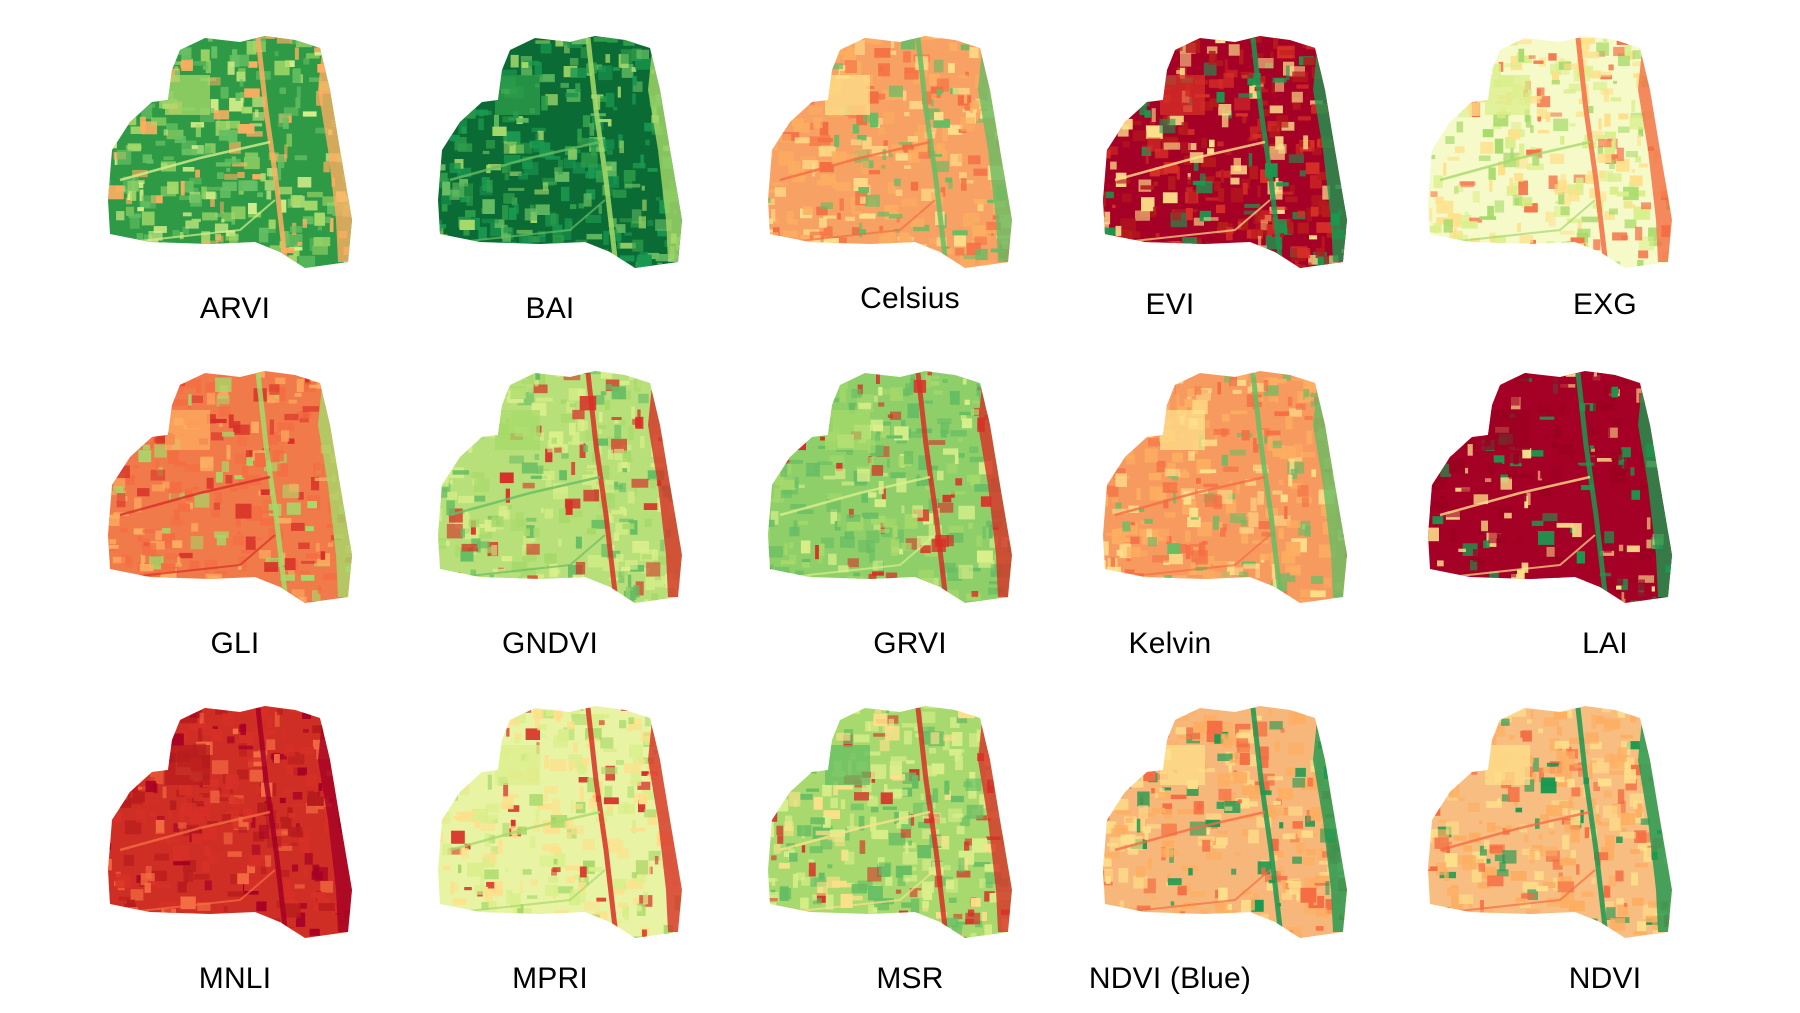 The width and height of the screenshot is (1800, 1013). What do you see at coordinates (1605, 304) in the screenshot?
I see `index-label: EXG` at bounding box center [1605, 304].